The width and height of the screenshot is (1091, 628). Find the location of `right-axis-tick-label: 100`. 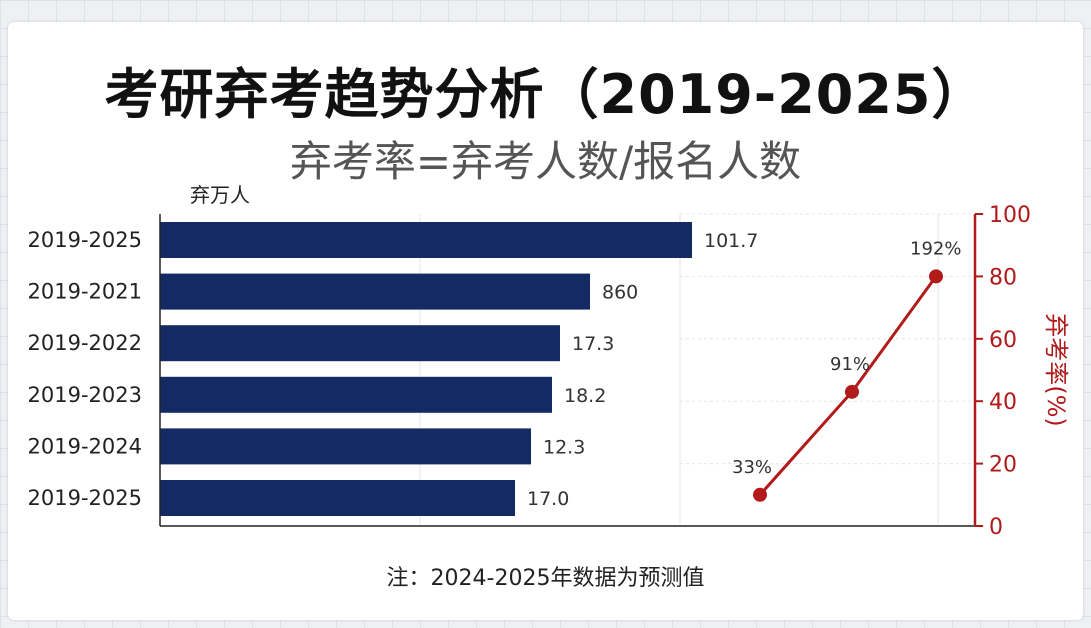

right-axis-tick-label: 100 is located at coordinates (1010, 215).